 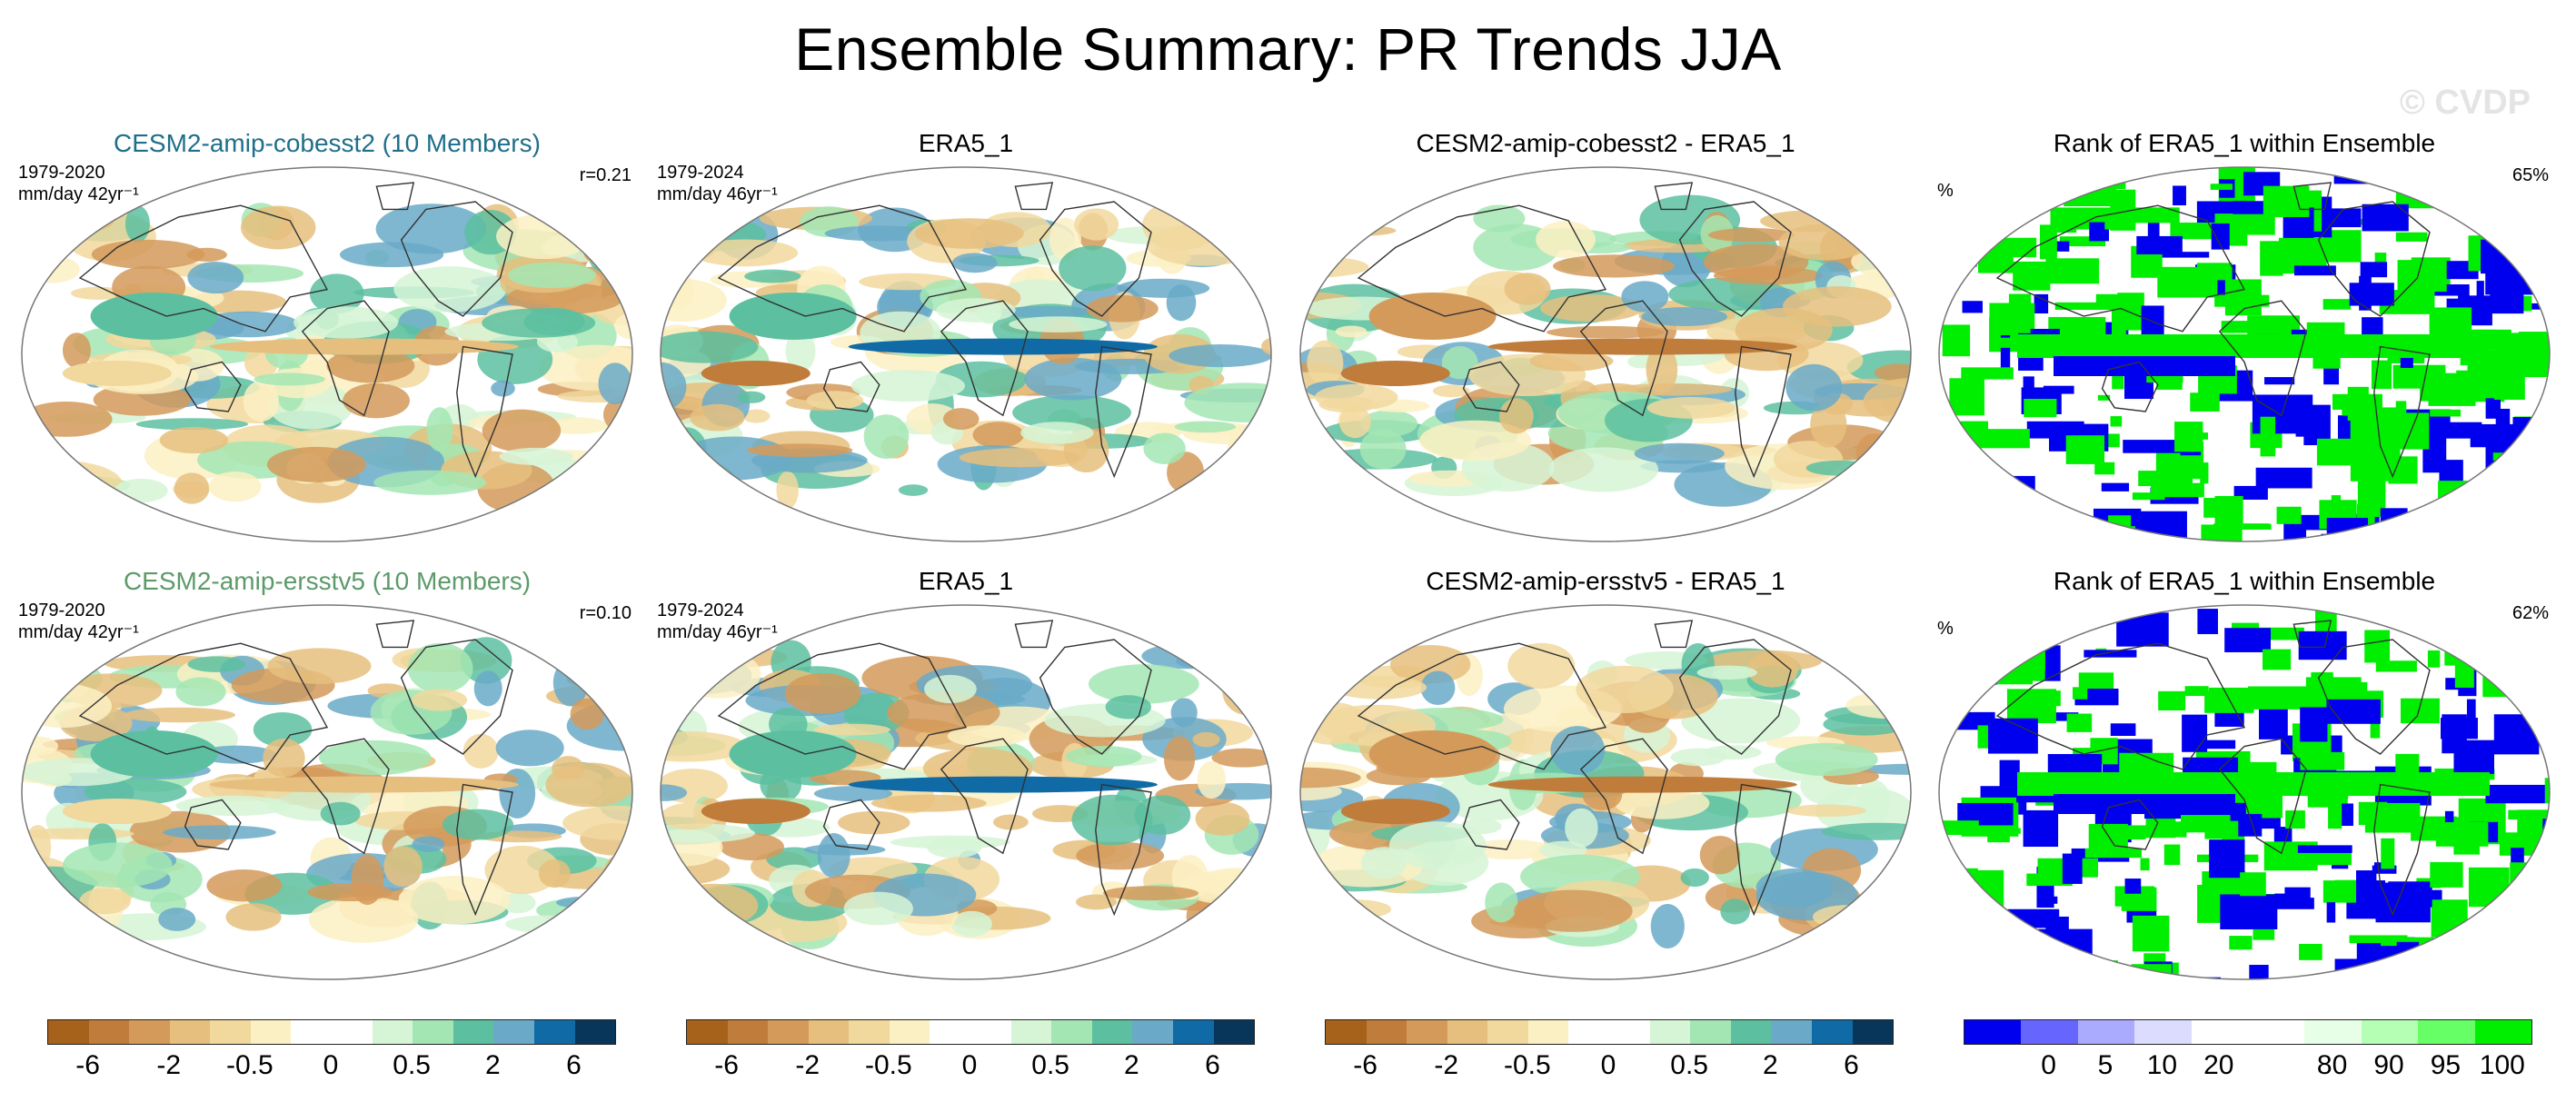 What do you see at coordinates (2446, 1065) in the screenshot?
I see `colorbar-tick-label: 95` at bounding box center [2446, 1065].